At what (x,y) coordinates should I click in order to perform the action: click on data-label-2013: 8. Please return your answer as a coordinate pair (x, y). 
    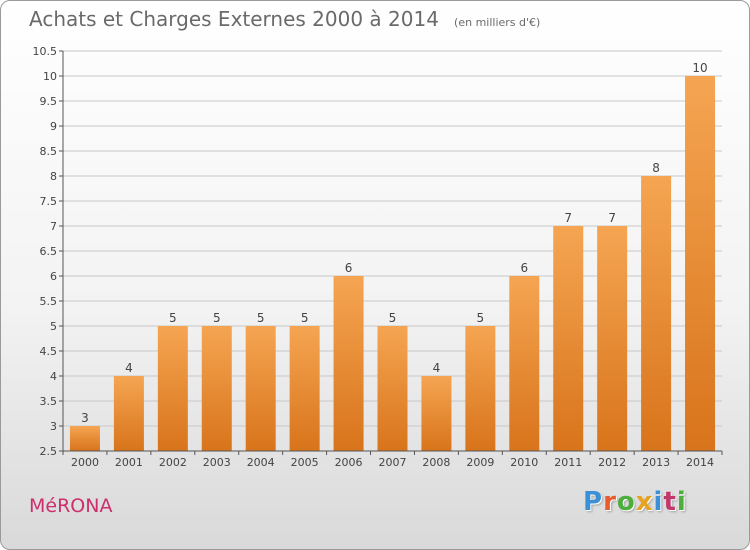
    Looking at the image, I should click on (656, 168).